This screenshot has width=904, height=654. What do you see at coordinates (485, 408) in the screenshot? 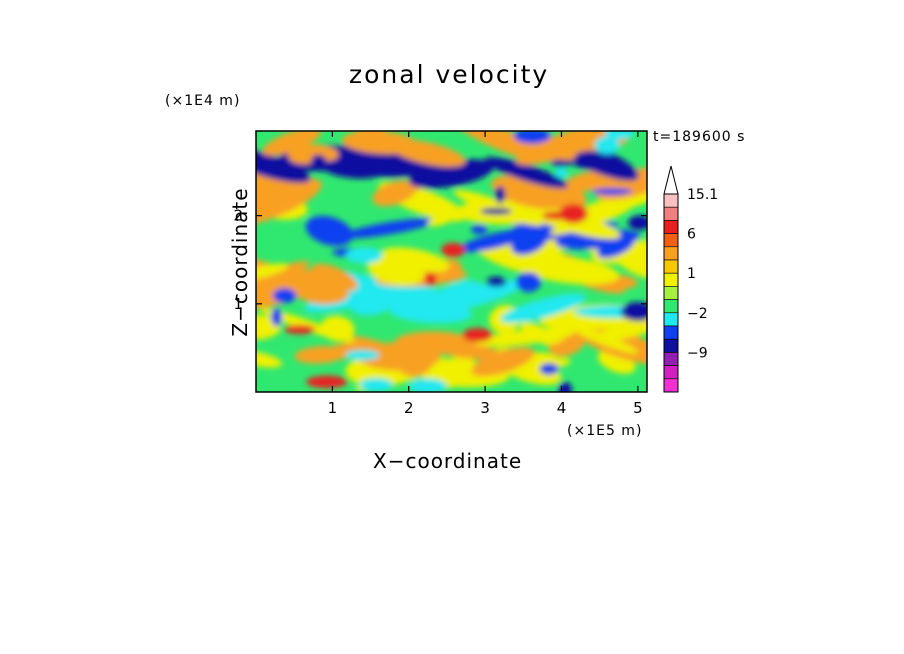
I see `x-tick-label: 3` at bounding box center [485, 408].